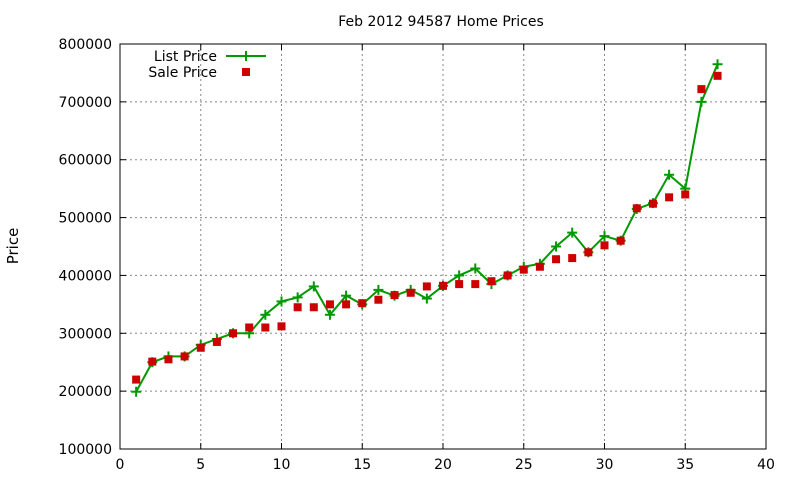 The width and height of the screenshot is (800, 485). I want to click on x-tick-label: 25, so click(524, 465).